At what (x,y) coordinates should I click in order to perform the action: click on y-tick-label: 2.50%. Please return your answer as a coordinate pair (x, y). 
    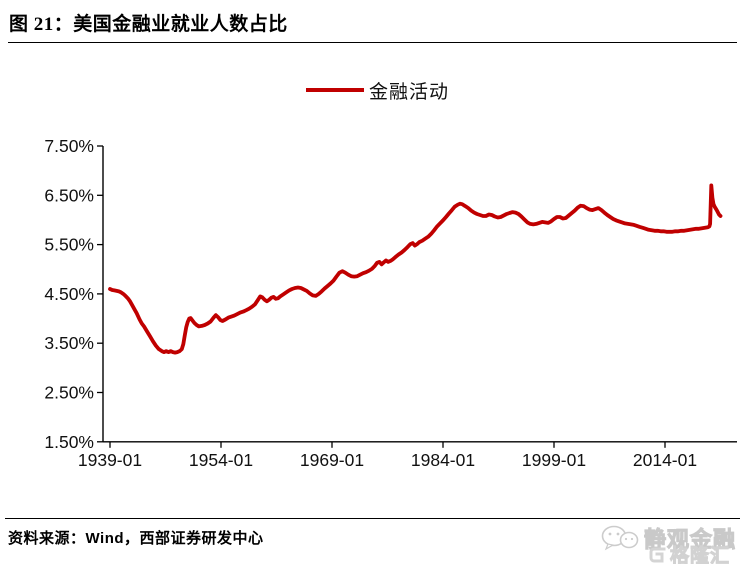
    Looking at the image, I should click on (69, 393).